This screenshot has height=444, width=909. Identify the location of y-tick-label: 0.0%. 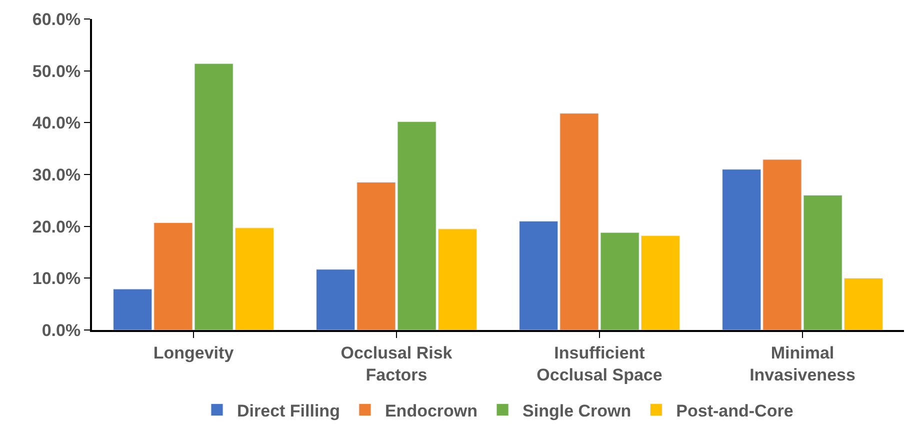
(61, 330).